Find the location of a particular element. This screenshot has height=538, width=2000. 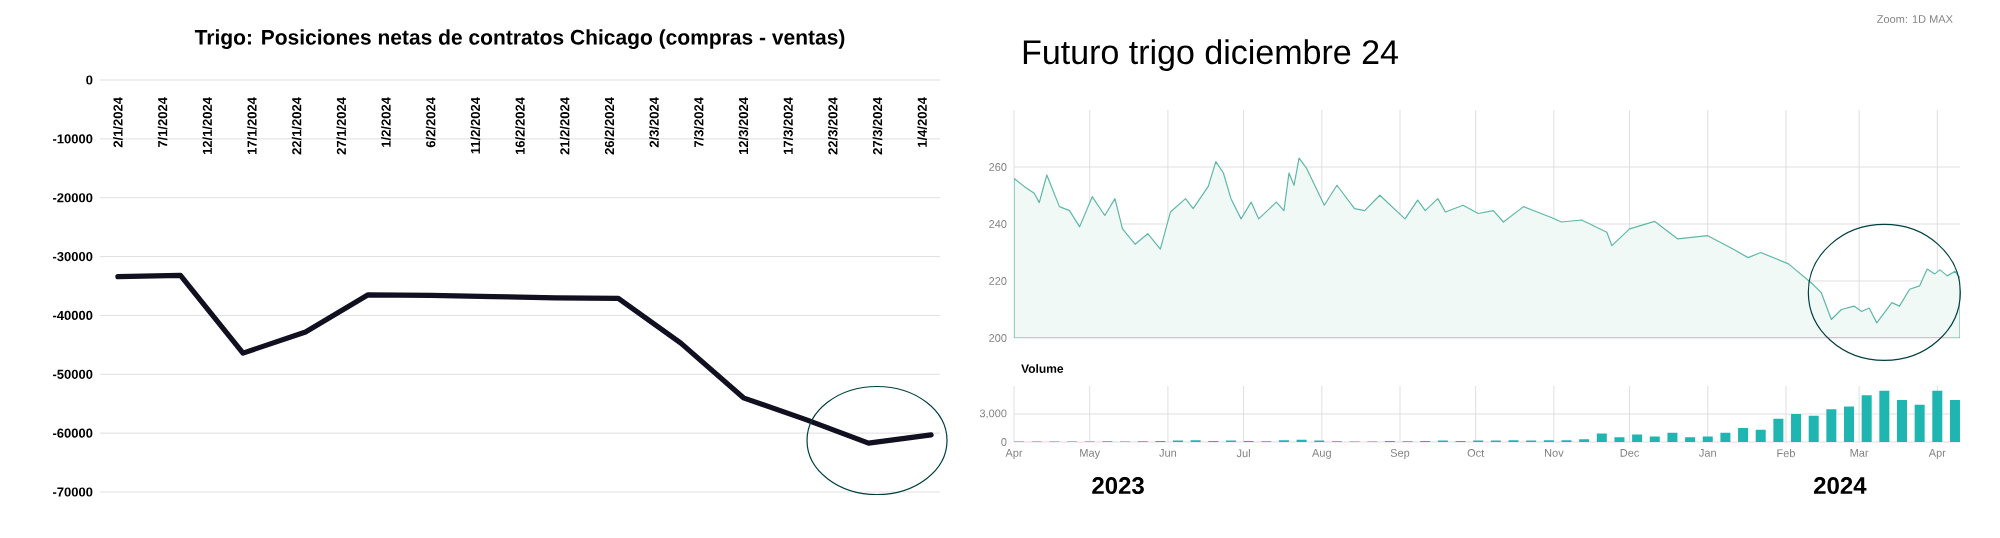

text: 2023 is located at coordinates (1118, 486).